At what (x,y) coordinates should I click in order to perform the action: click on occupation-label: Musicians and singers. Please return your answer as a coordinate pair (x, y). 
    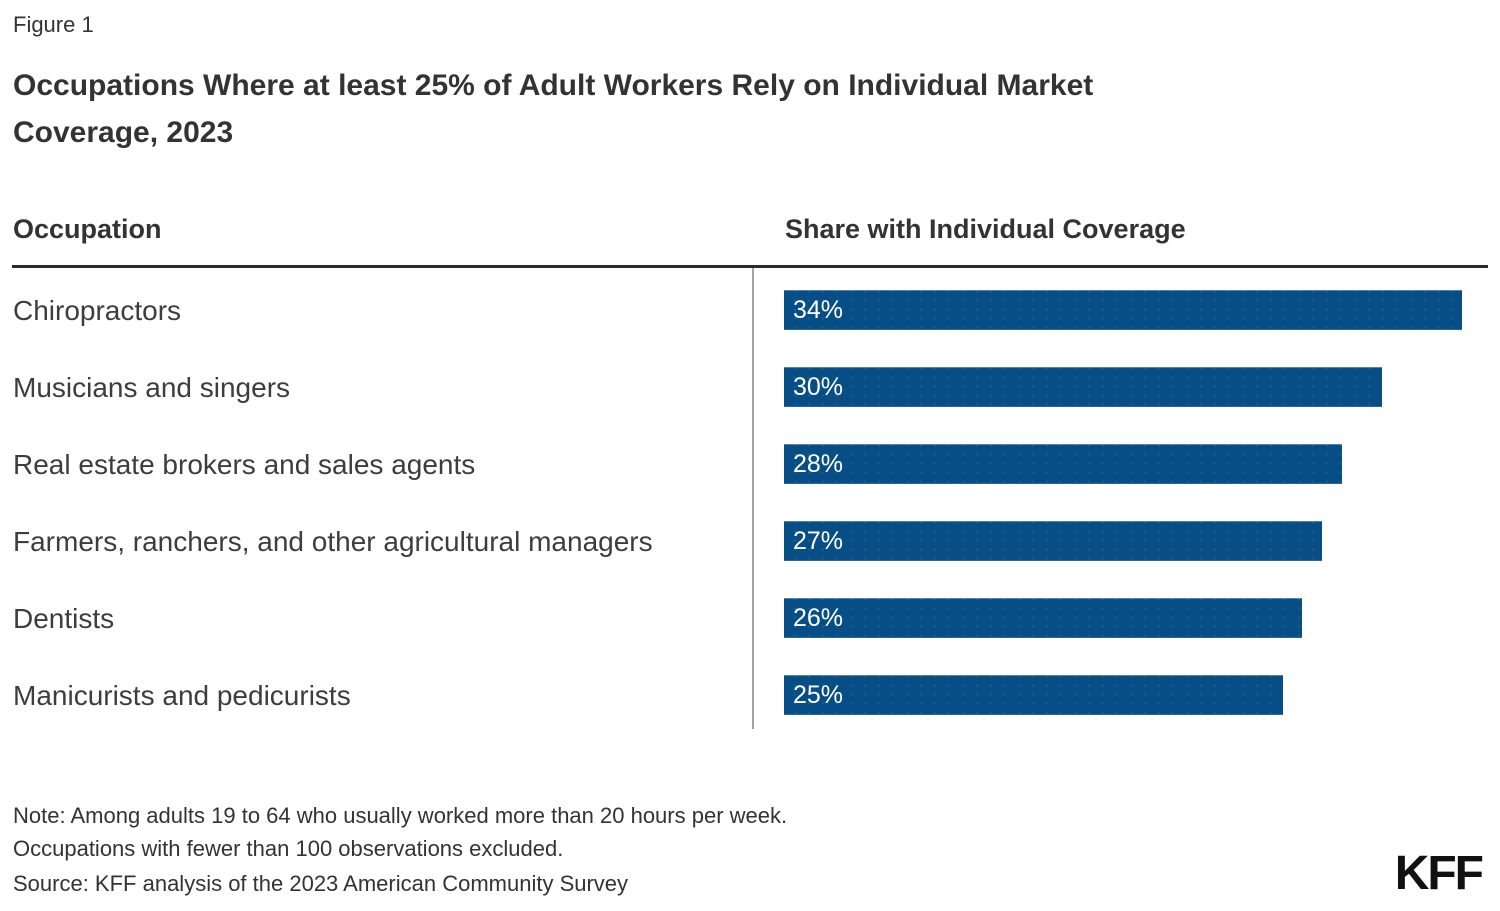
    Looking at the image, I should click on (152, 387).